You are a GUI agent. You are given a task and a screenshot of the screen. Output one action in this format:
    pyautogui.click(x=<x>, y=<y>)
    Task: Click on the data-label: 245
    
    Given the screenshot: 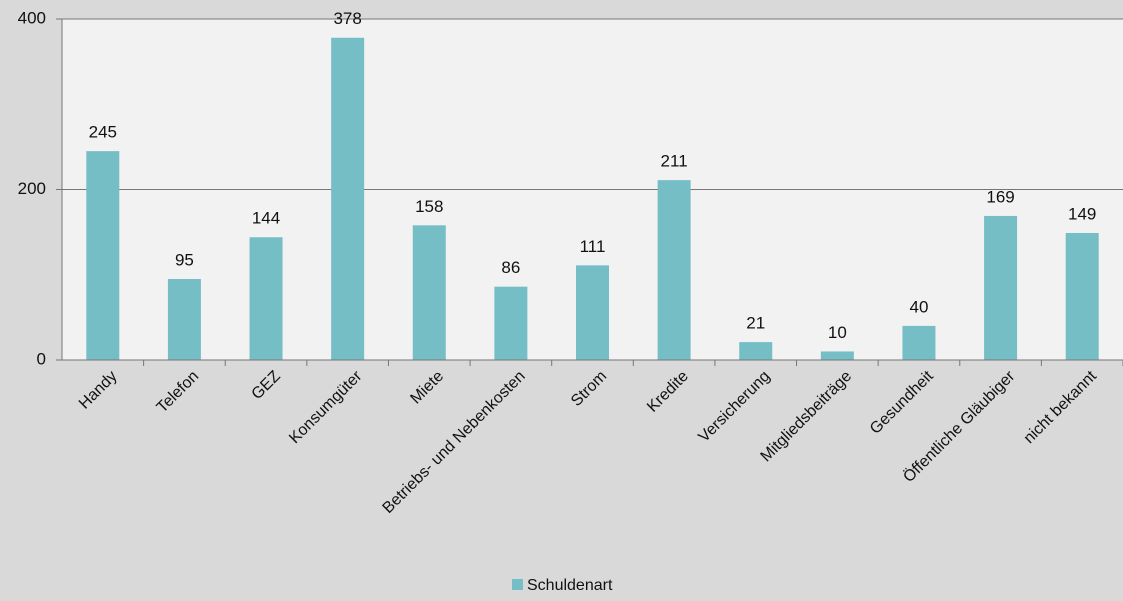 What is the action you would take?
    pyautogui.click(x=103, y=132)
    